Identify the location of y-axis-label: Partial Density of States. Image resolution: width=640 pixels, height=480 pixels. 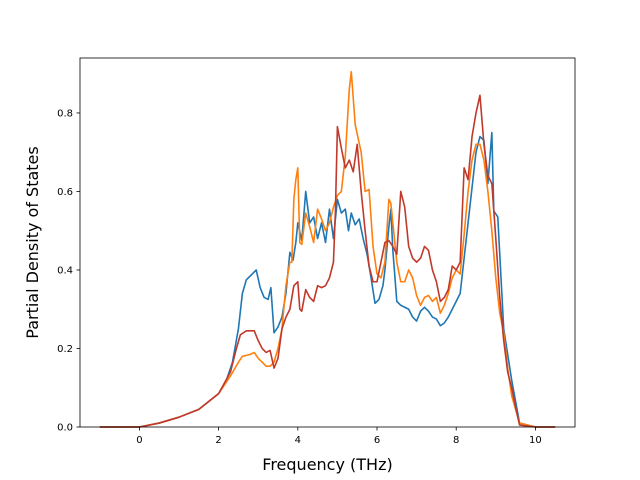
(32, 242).